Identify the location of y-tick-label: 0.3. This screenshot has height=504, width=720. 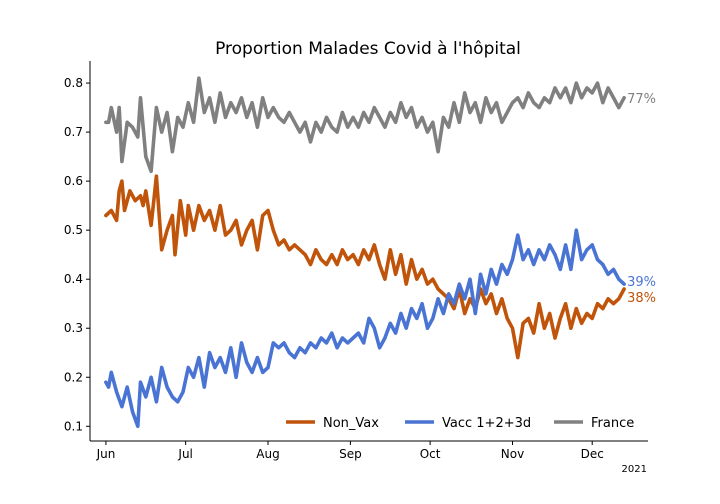
(73, 328).